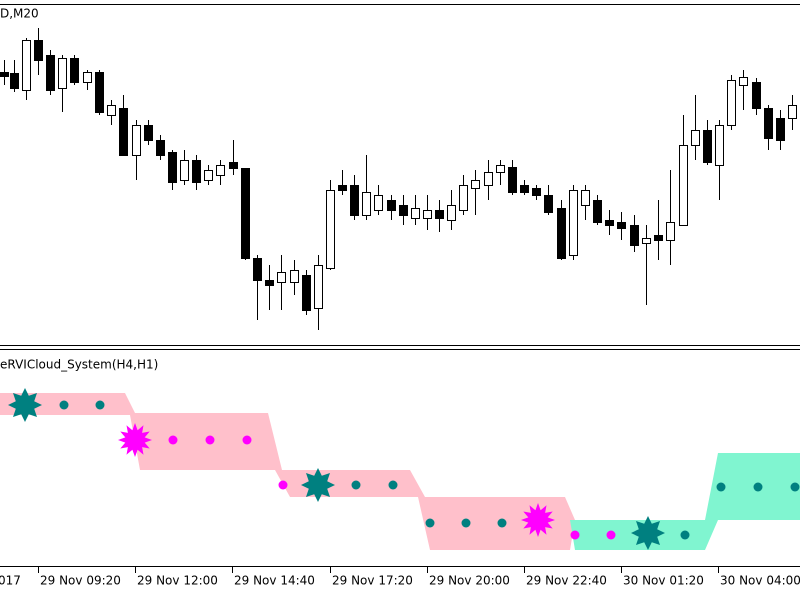  Describe the element at coordinates (10, 581) in the screenshot. I see `time-label: 017` at that location.